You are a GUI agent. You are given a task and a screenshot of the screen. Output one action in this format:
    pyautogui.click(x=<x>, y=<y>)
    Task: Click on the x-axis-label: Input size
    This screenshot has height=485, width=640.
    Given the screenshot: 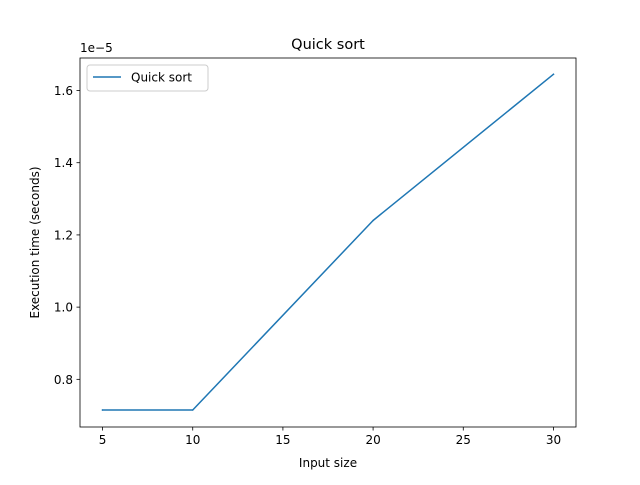 What is the action you would take?
    pyautogui.click(x=328, y=463)
    